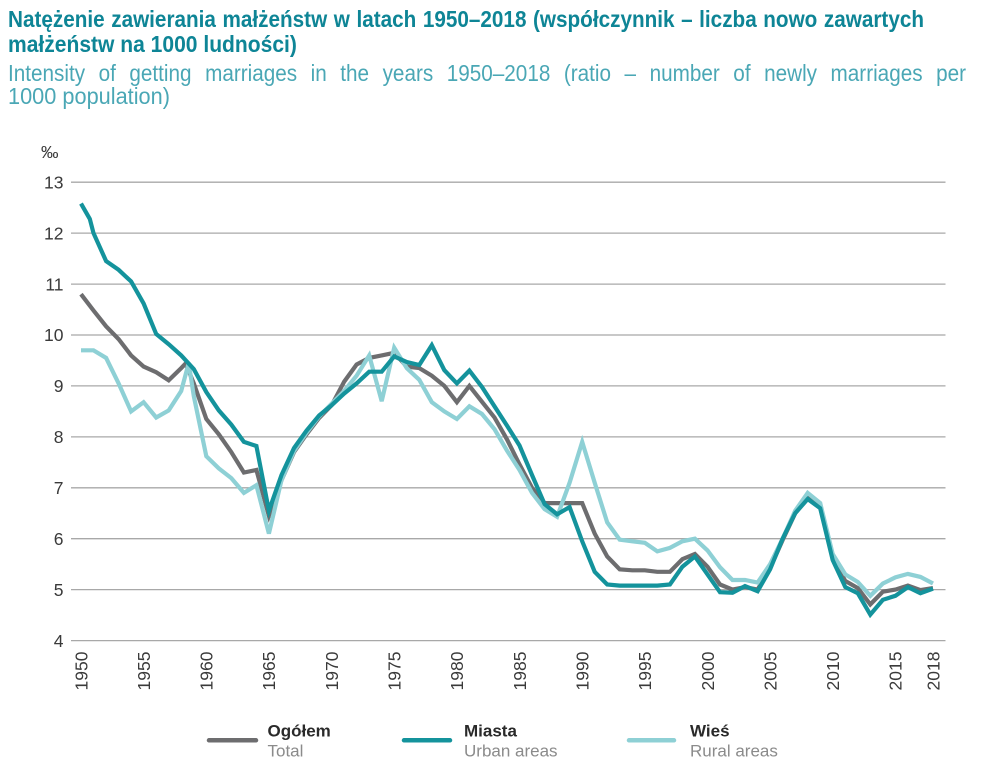 The height and width of the screenshot is (777, 983). What do you see at coordinates (59, 437) in the screenshot?
I see `svg-text: 8` at bounding box center [59, 437].